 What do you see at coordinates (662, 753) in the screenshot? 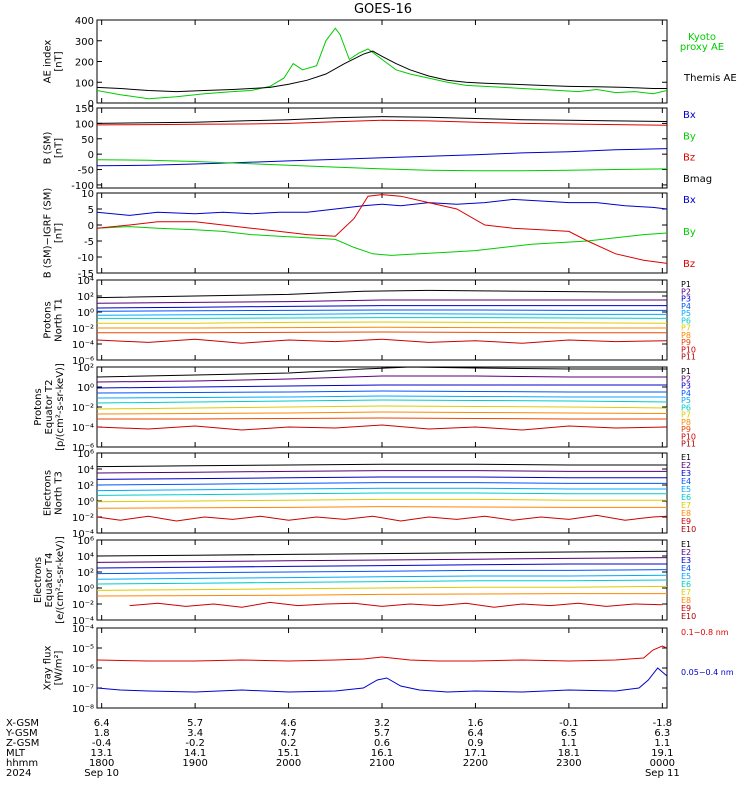
I see `x-axis-value: 19.1` at bounding box center [662, 753].